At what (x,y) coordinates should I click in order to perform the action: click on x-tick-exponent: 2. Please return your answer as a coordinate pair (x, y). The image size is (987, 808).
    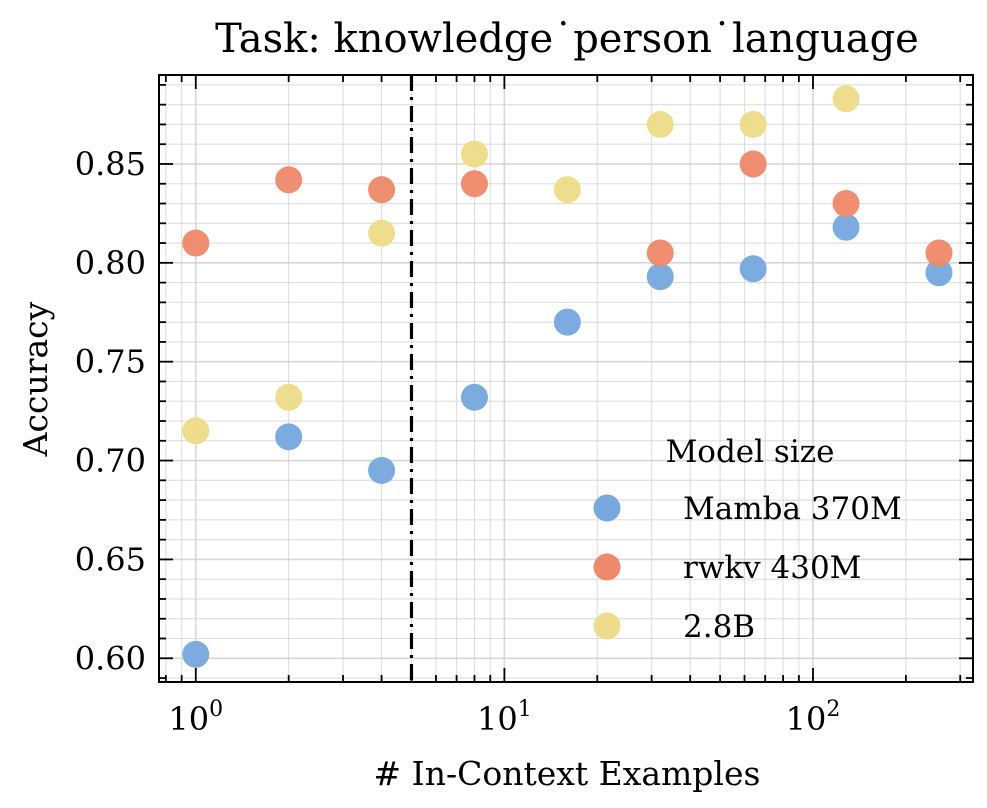
    Looking at the image, I should click on (833, 709).